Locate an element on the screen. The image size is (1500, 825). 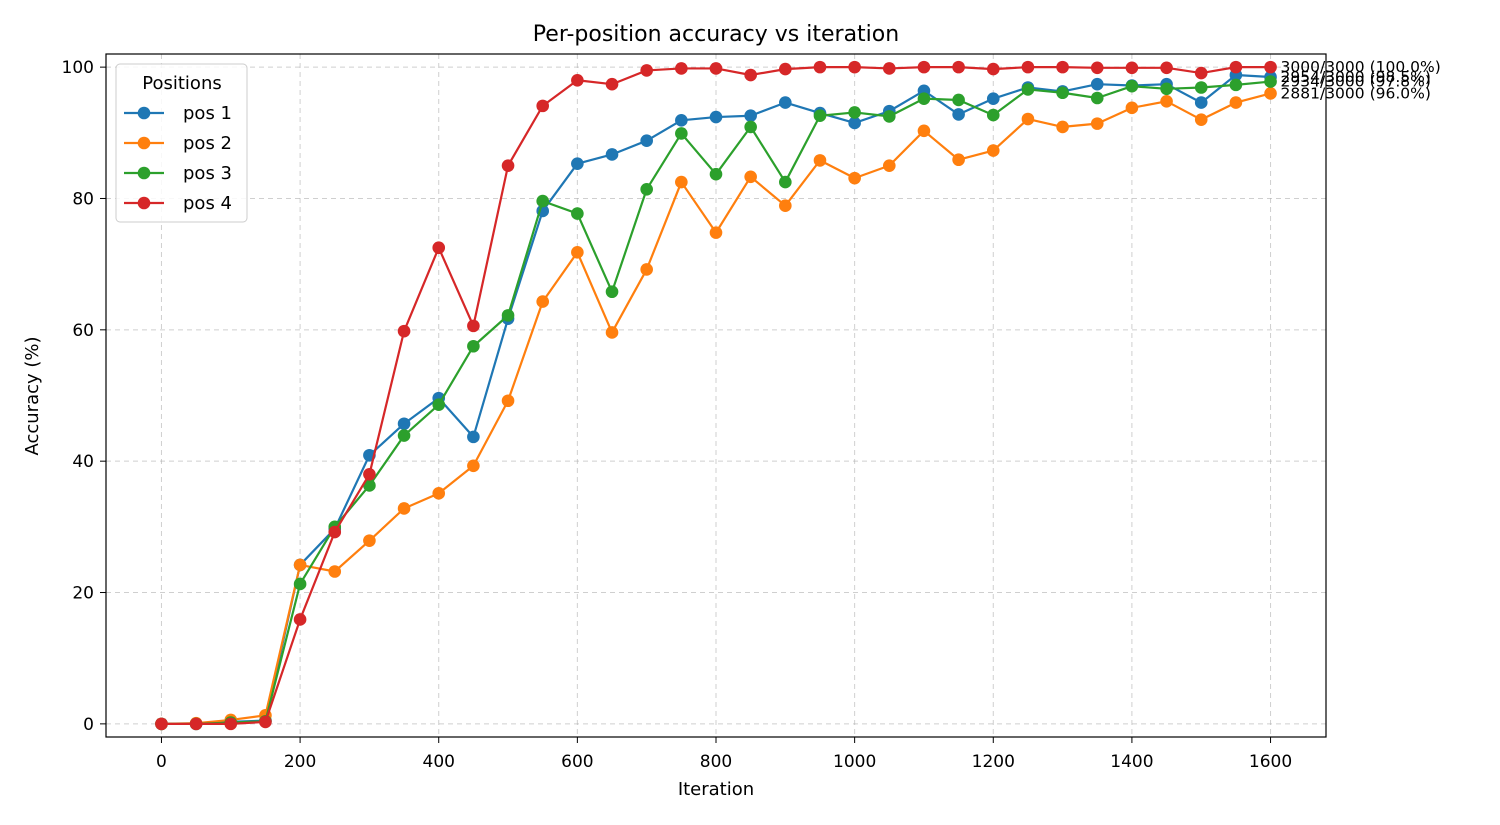
y-tick-label: 0 is located at coordinates (88, 725).